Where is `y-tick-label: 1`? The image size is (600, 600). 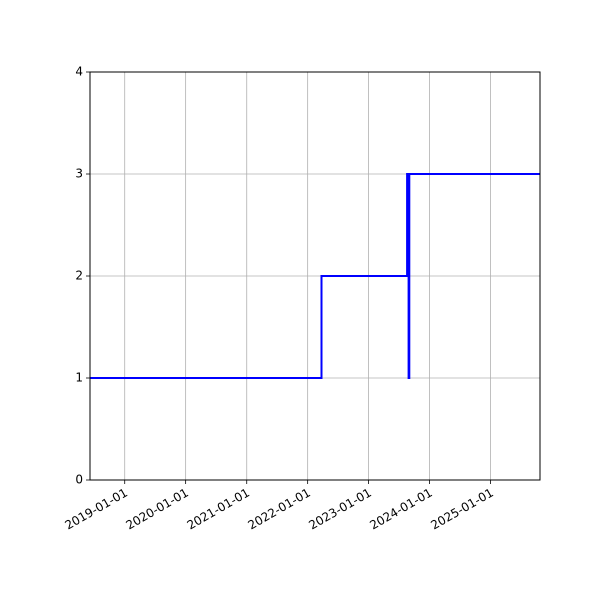
y-tick-label: 1 is located at coordinates (79, 378).